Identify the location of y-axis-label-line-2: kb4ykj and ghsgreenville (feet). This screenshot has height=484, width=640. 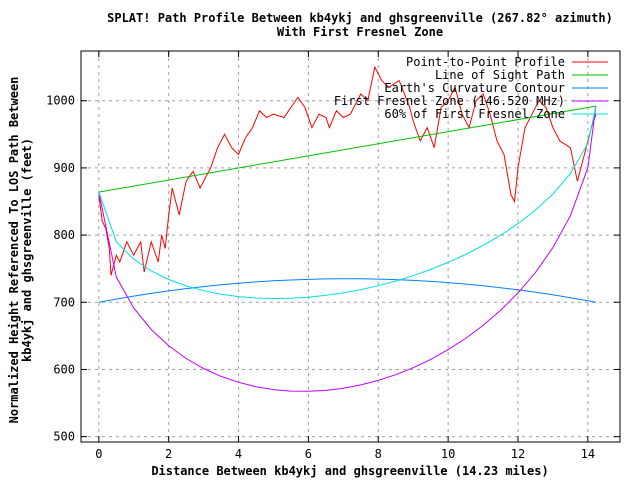
(27, 250).